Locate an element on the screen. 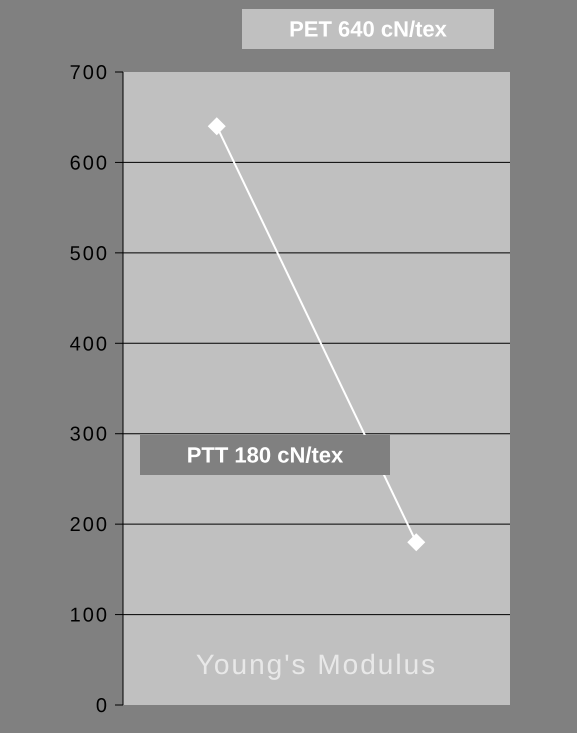  text: PET 640 cN/tex is located at coordinates (368, 29).